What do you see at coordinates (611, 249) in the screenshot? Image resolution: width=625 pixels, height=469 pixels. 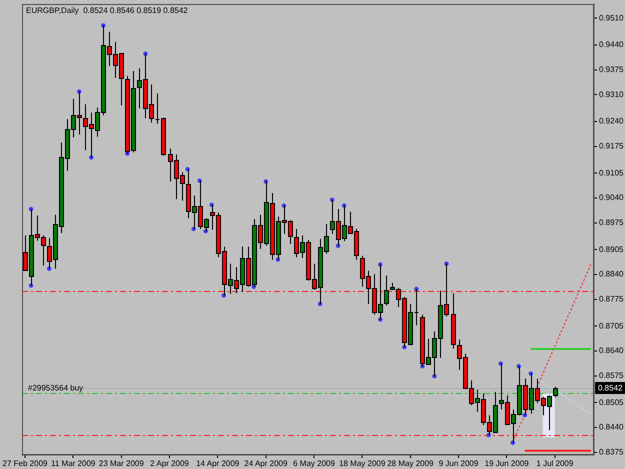 I see `y-tick-label: 0.8905` at bounding box center [611, 249].